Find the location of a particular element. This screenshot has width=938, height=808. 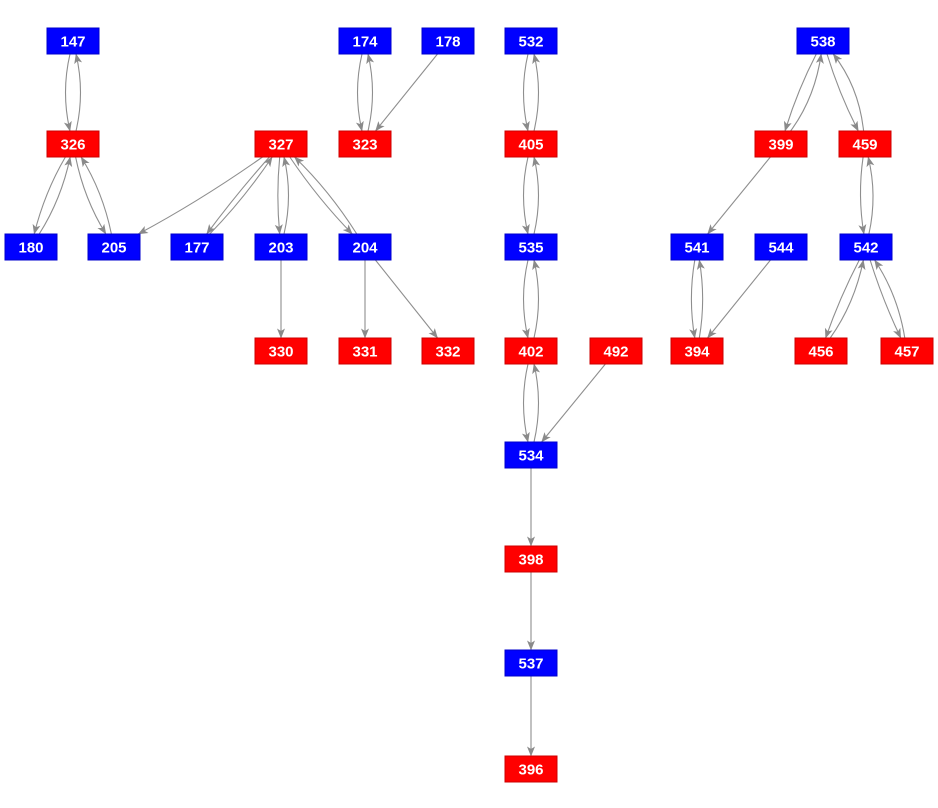

node-label: 396 is located at coordinates (530, 770).